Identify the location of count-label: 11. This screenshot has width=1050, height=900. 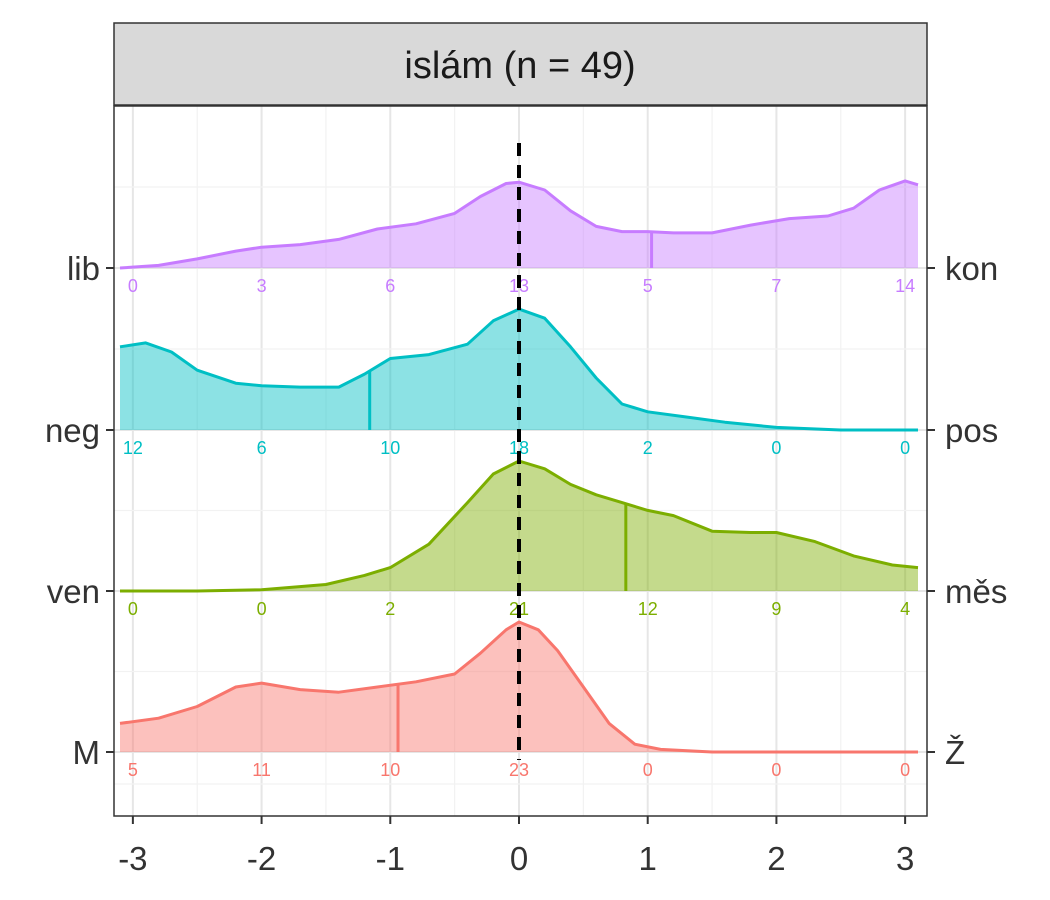
(261, 770).